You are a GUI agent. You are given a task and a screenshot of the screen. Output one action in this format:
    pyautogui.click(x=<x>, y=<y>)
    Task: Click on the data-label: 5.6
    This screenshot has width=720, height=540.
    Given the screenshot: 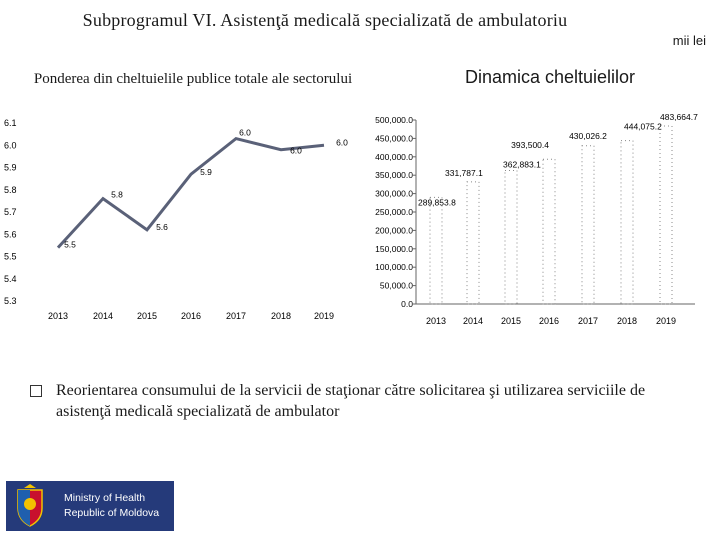 What is the action you would take?
    pyautogui.click(x=162, y=227)
    